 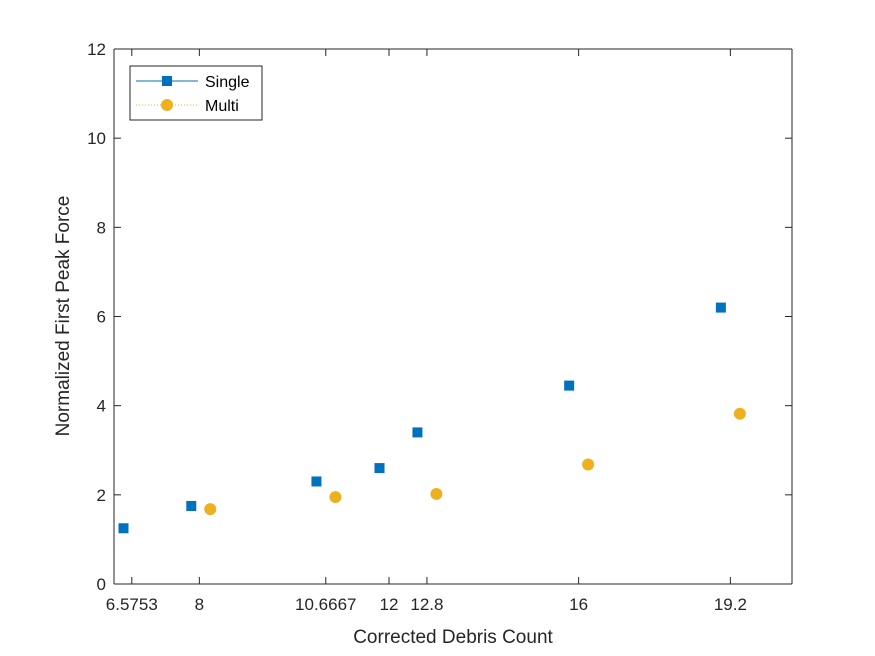 I want to click on y-tick-label: 0, so click(x=101, y=584).